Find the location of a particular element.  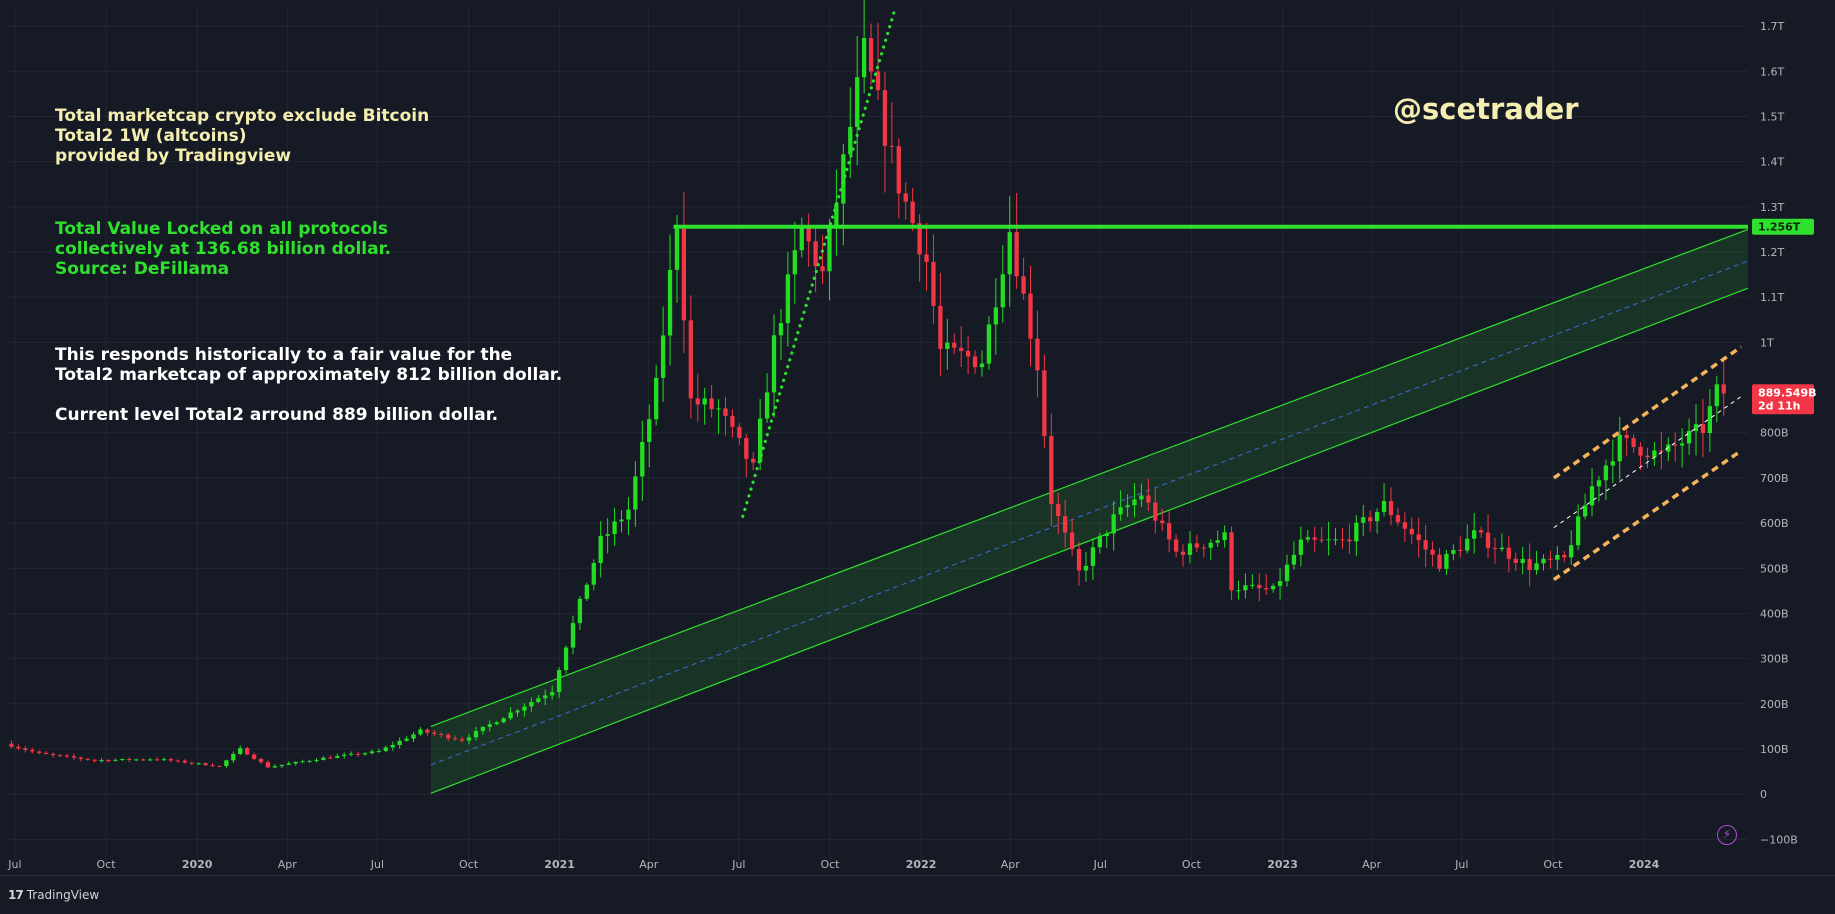

lightning-icon: ⚡ is located at coordinates (1727, 835).